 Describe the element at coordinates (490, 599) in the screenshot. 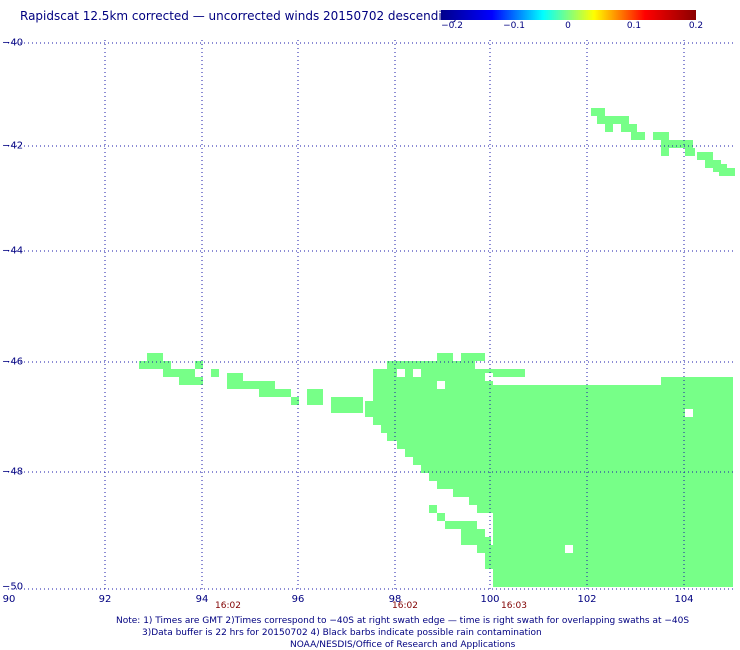

I see `lon-label-100: 100` at that location.